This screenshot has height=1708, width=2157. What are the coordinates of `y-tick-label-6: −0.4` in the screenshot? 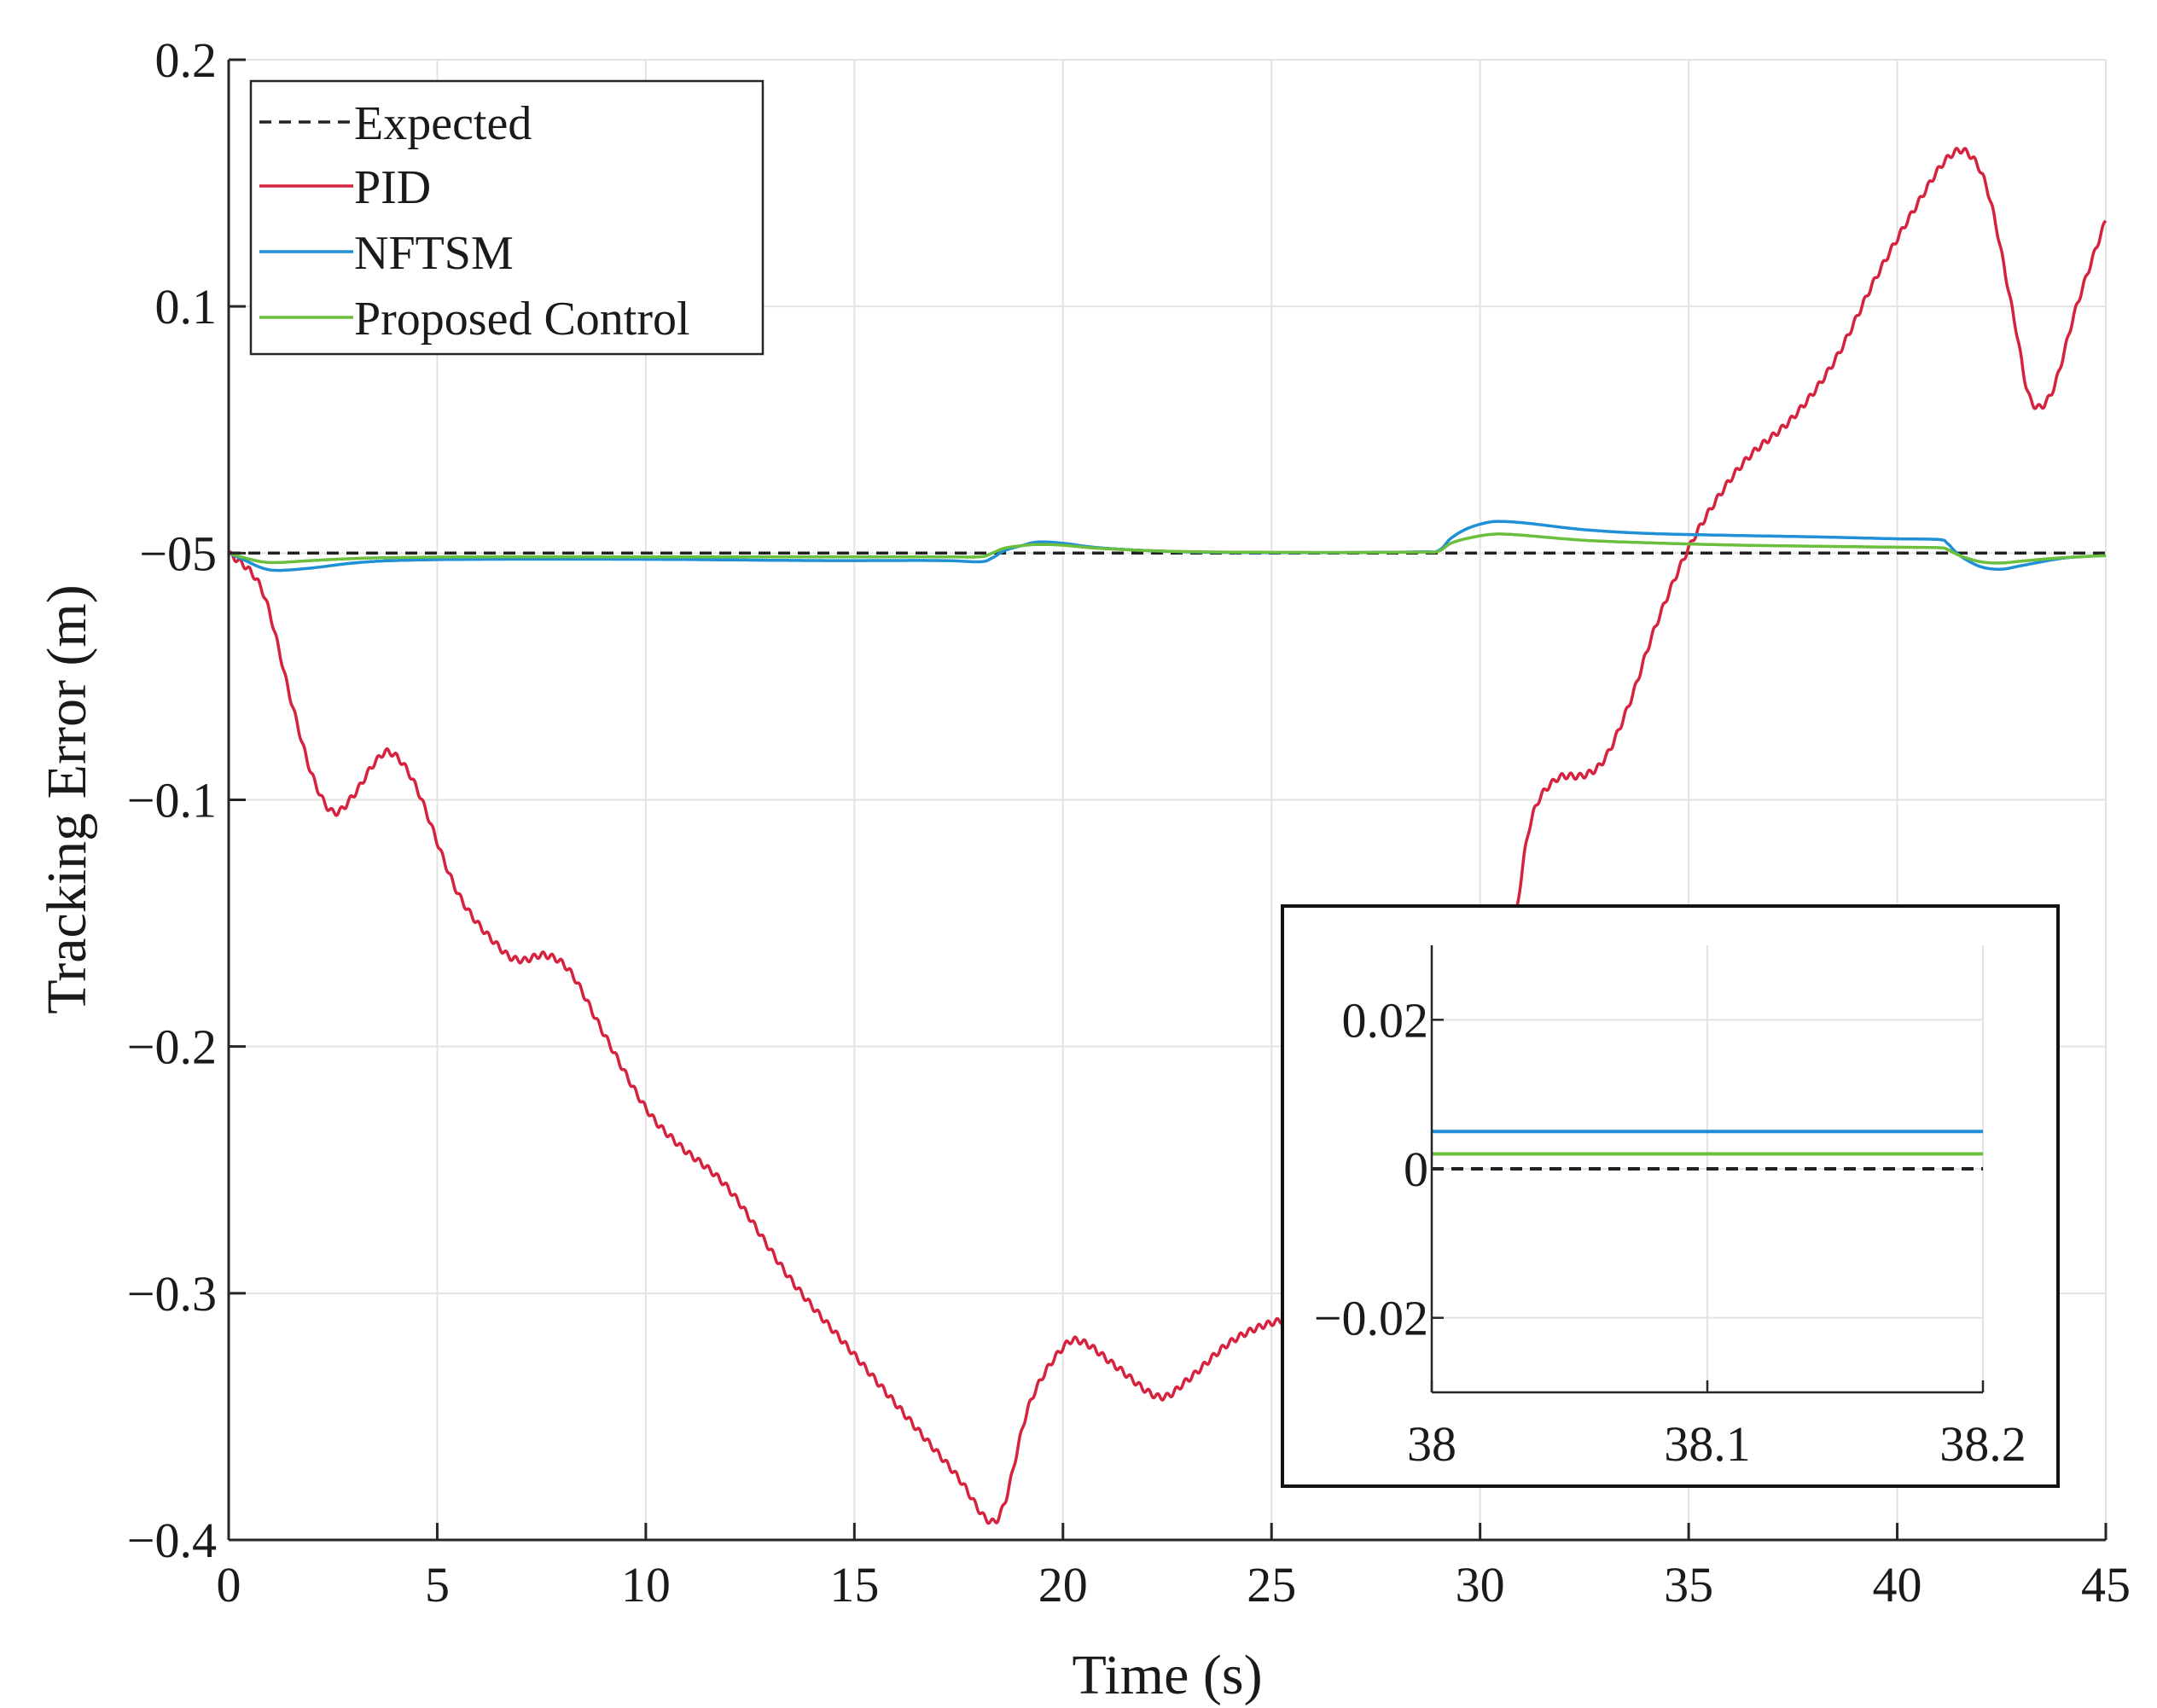 It's located at (172, 1540).